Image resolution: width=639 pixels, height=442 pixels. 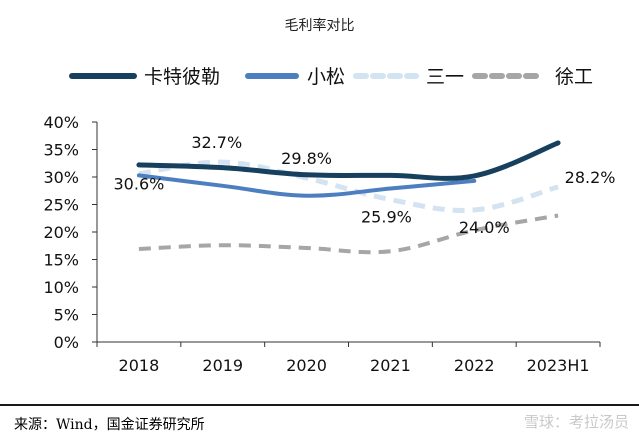 I want to click on y-tick-label: 5%, so click(x=66, y=315).